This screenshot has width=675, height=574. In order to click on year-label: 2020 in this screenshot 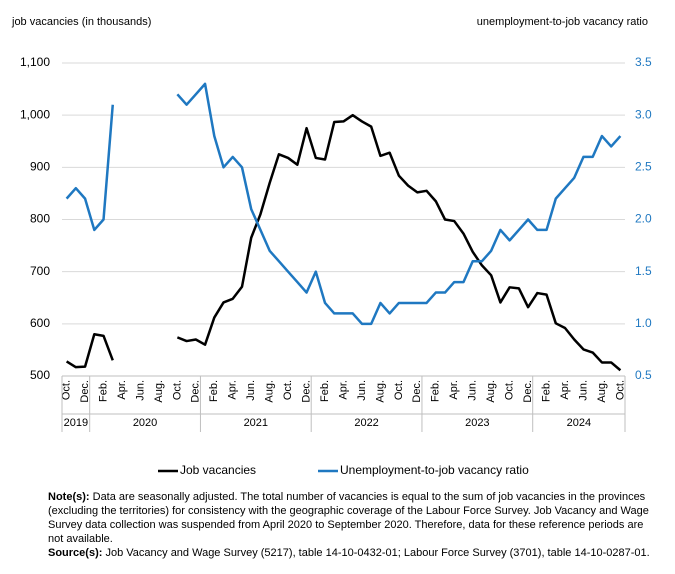, I will do `click(145, 423)`.